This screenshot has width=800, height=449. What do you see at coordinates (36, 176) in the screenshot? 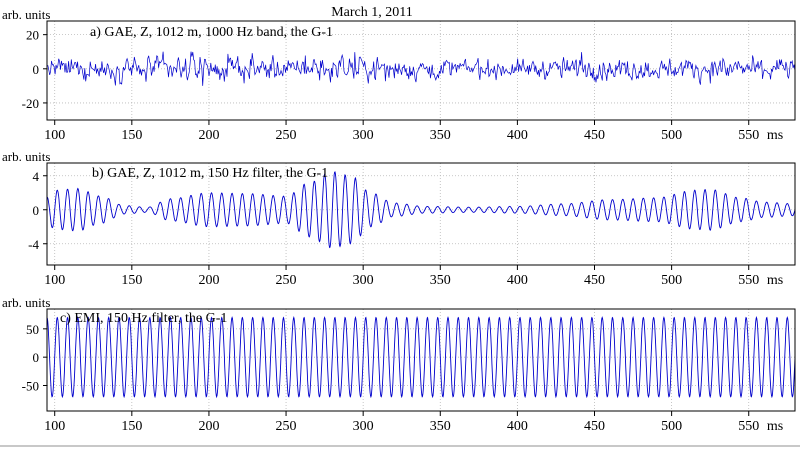
I see `y-tick-label: 4` at bounding box center [36, 176].